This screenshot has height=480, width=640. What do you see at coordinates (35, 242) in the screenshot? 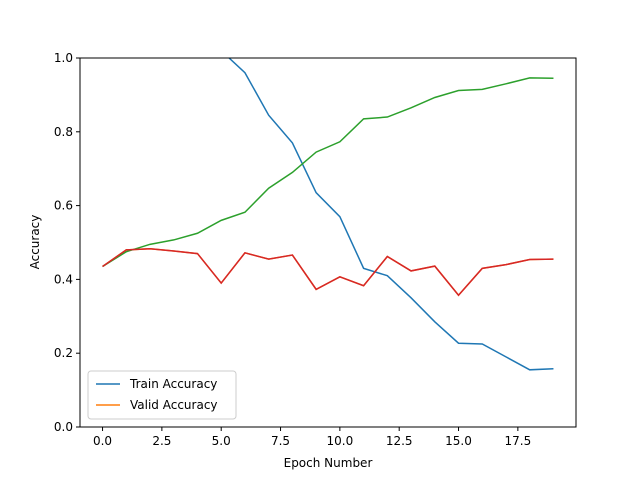
I see `y-axis-label: Accuracy` at bounding box center [35, 242].